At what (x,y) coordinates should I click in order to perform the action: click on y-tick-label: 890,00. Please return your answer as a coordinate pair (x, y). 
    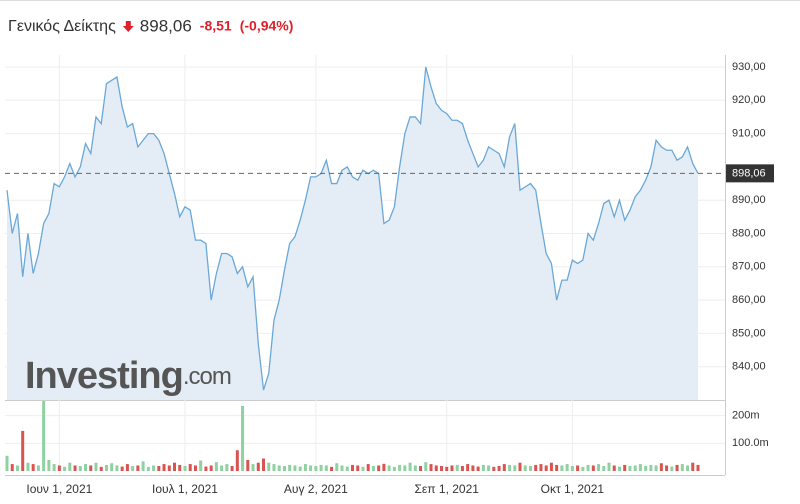
    Looking at the image, I should click on (749, 200).